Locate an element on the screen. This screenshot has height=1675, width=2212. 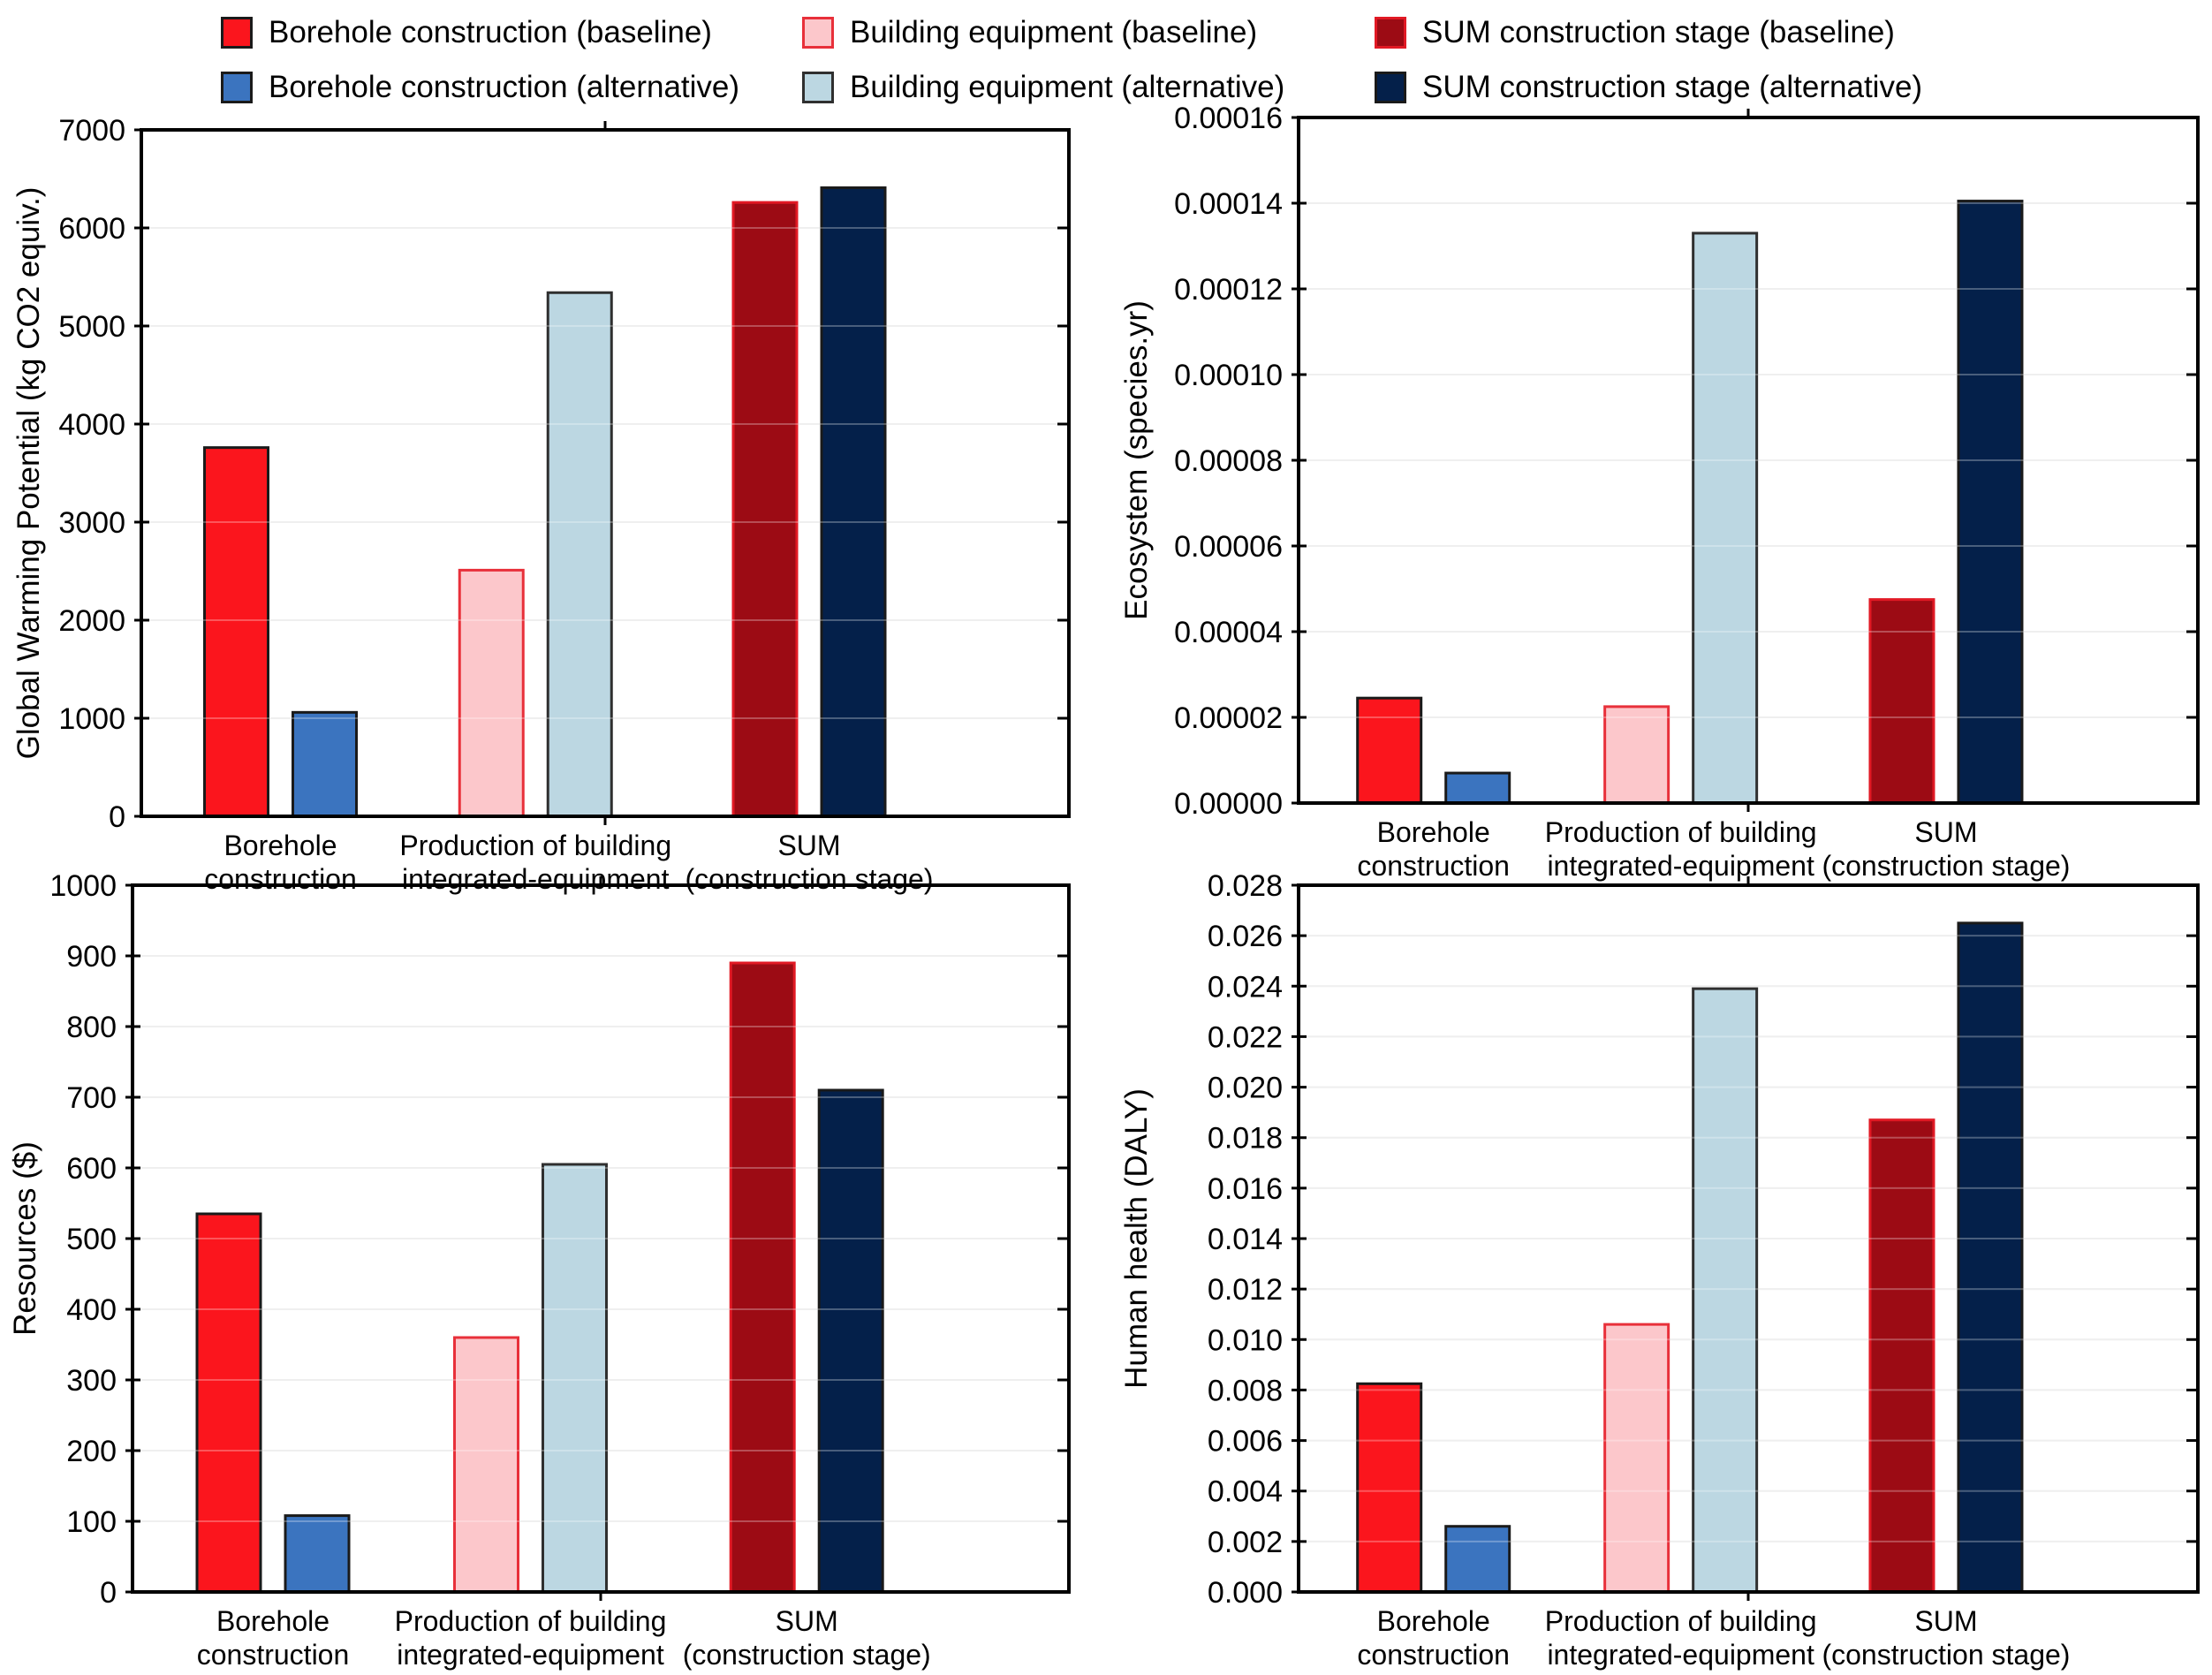
y-tick-label: 0.016 is located at coordinates (1245, 1189).